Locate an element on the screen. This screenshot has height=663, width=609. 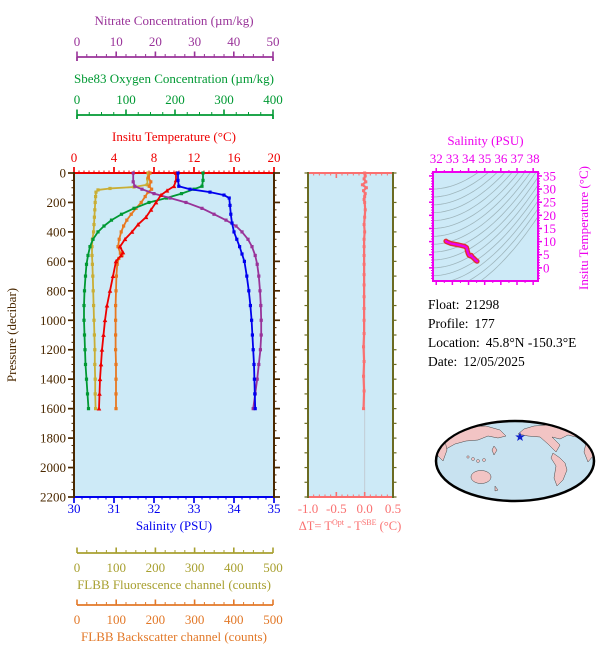
date-label: Date: is located at coordinates (443, 361).